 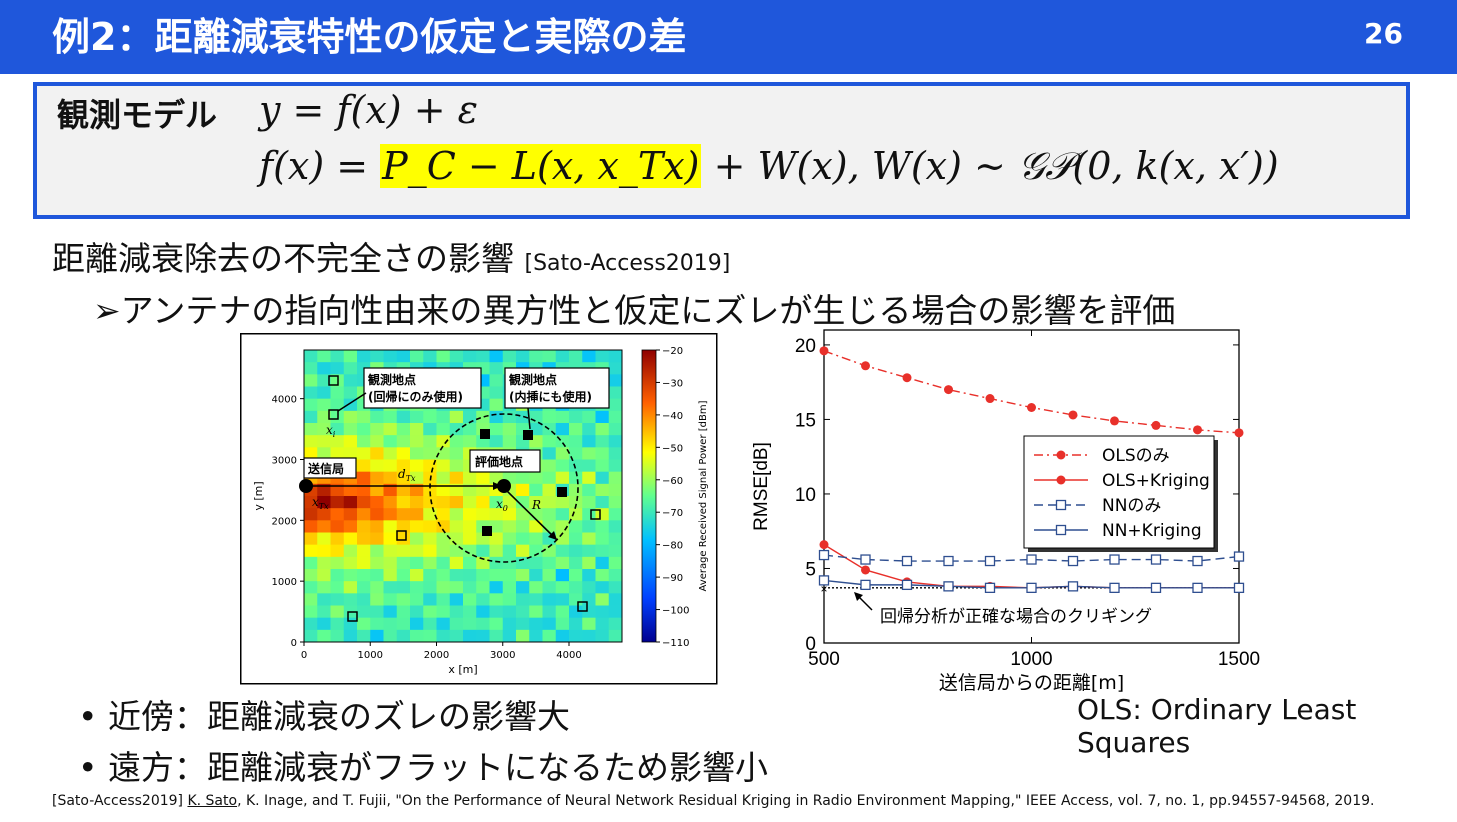 What do you see at coordinates (333, 414) in the screenshot?
I see `obs-square-hollow` at bounding box center [333, 414].